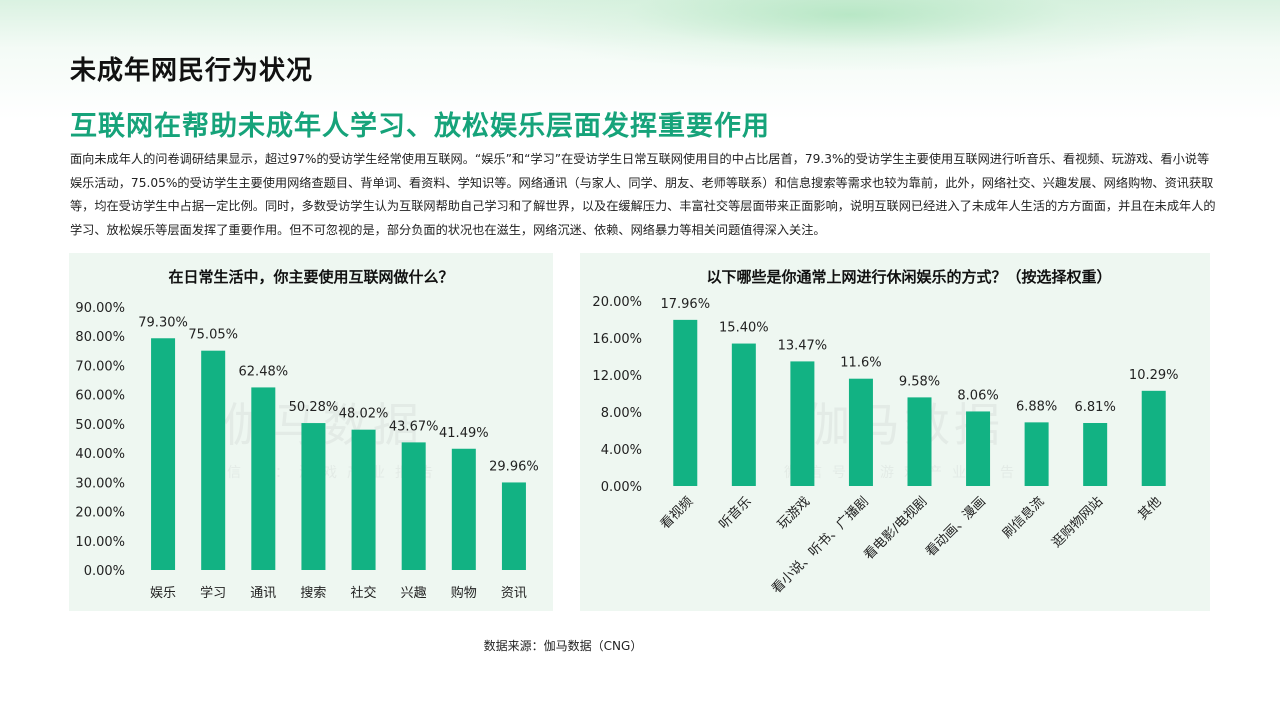 This screenshot has height=720, width=1280. I want to click on leisure-category-label: 玩游戏, so click(794, 513).